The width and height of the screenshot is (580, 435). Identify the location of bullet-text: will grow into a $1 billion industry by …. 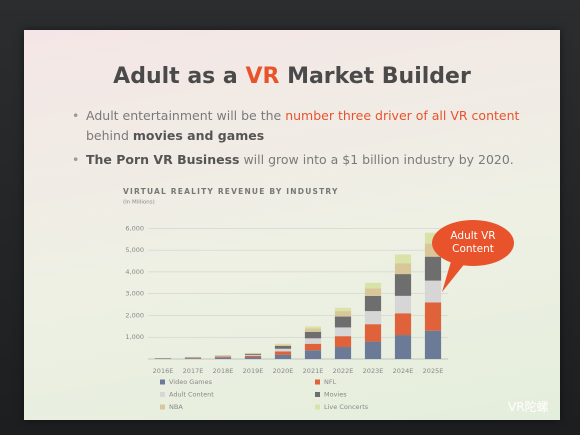
(376, 159).